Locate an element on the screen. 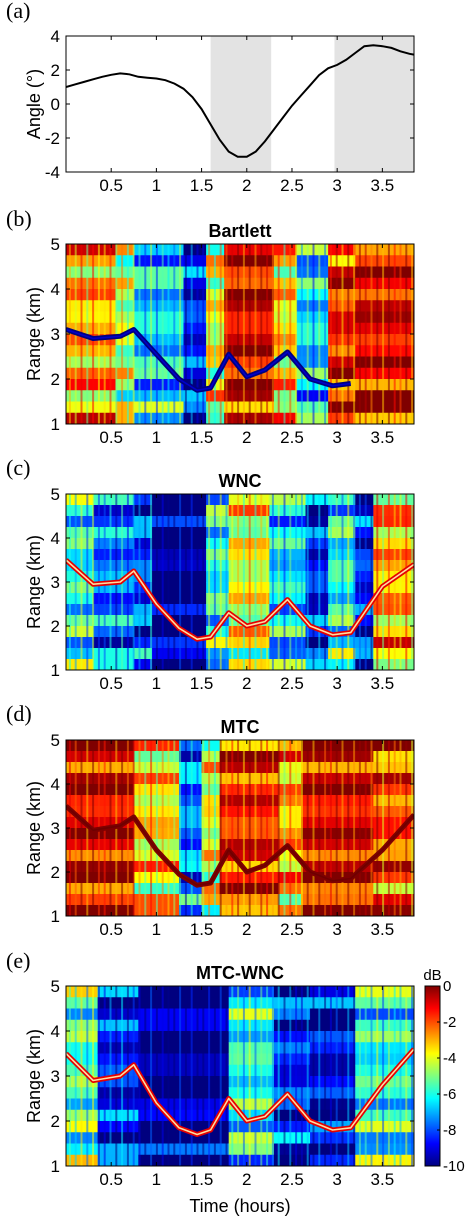  target-track-line is located at coordinates (240, 845).